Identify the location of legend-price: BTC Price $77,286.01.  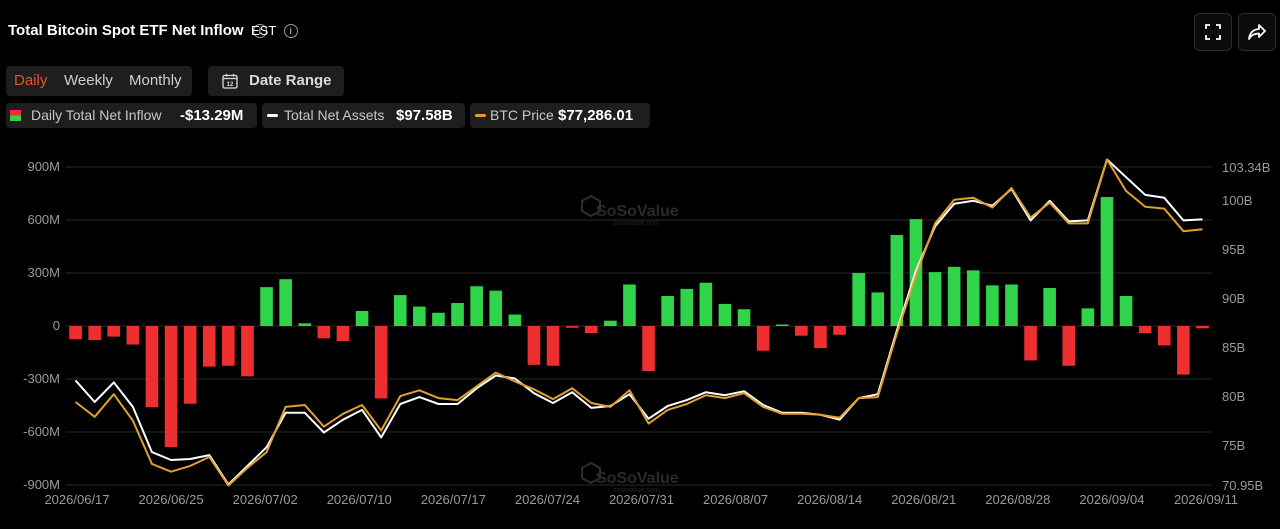
(560, 115).